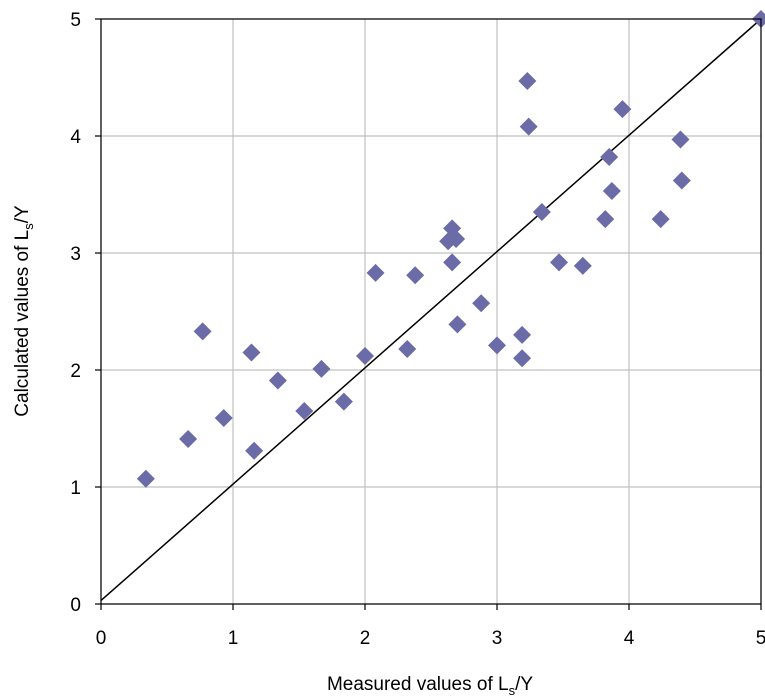 This screenshot has height=697, width=765. Describe the element at coordinates (22, 323) in the screenshot. I see `y-axis-title-main: Calculated values of L` at that location.